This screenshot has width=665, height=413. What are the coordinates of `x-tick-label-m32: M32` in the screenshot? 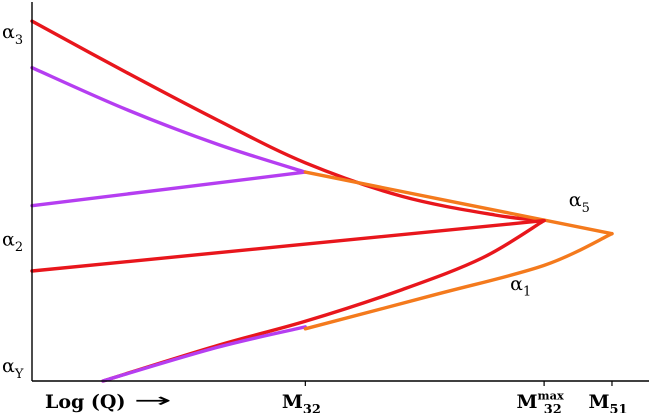 It's located at (301, 402).